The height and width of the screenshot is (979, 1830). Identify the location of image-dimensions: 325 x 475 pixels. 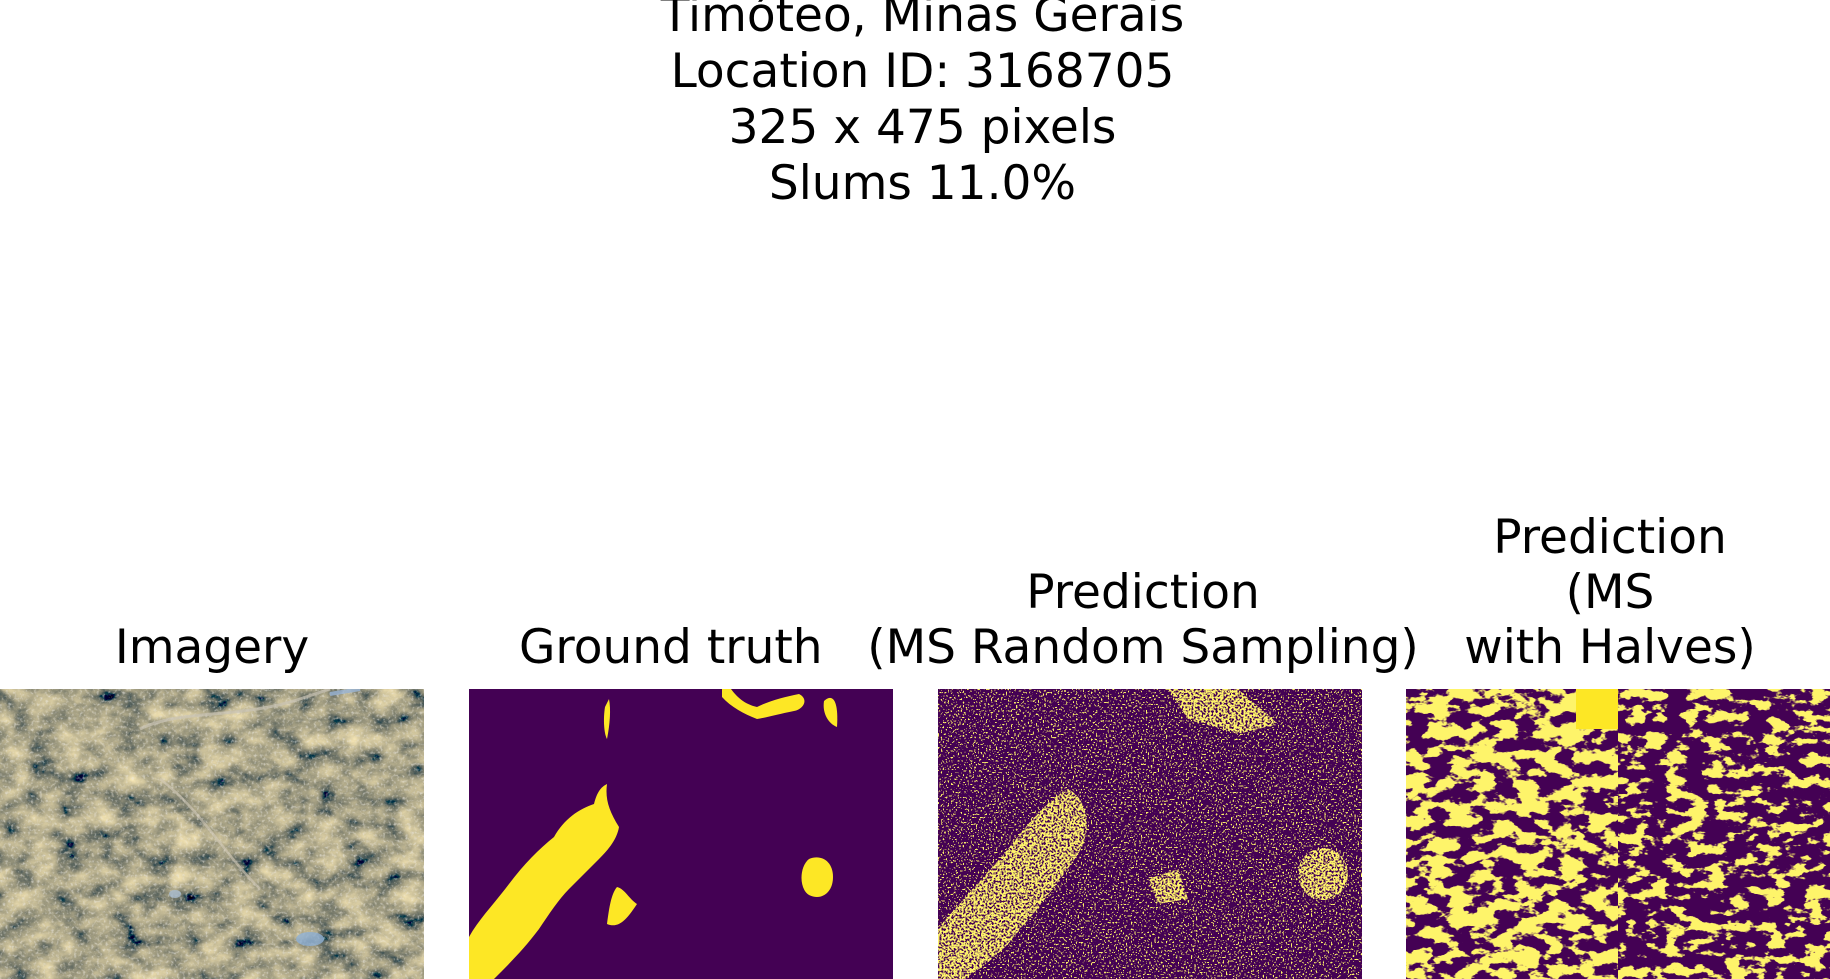
(922, 127).